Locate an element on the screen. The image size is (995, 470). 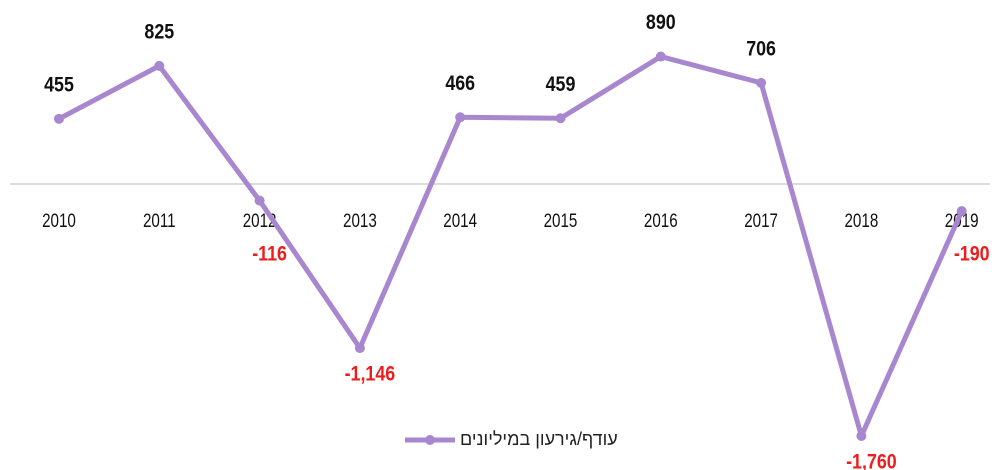
legend-marker is located at coordinates (430, 440).